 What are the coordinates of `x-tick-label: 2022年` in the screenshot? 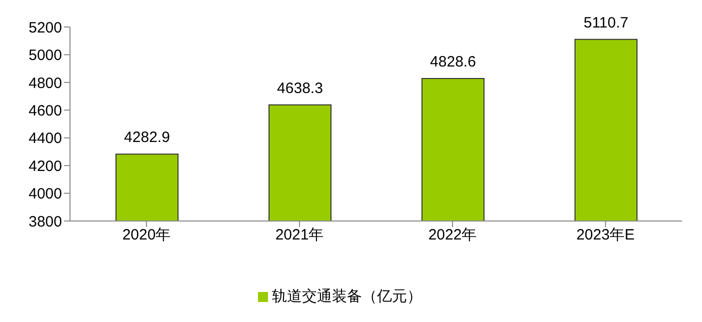 It's located at (452, 235).